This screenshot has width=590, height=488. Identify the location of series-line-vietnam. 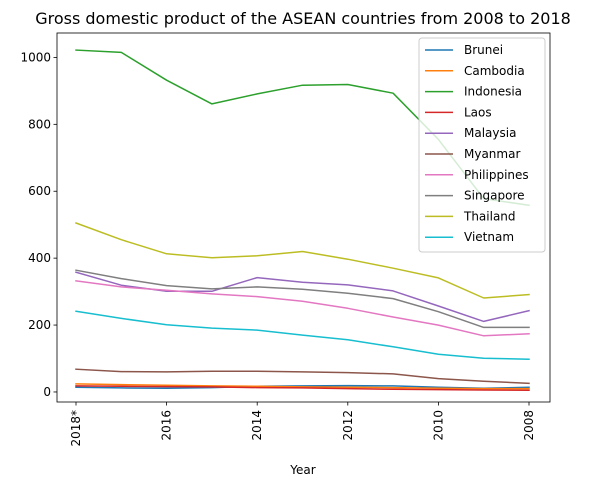
(302, 335).